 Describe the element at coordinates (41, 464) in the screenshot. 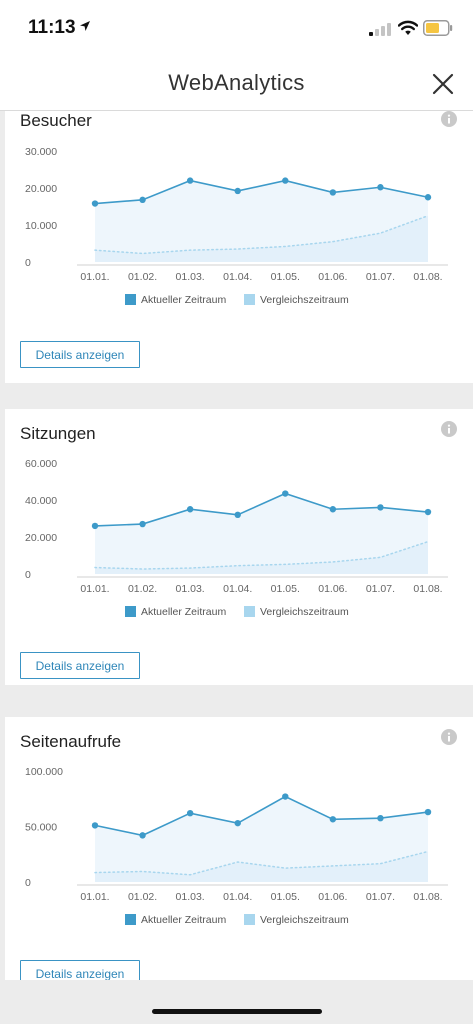

I see `y-tick-label: 60.000` at that location.